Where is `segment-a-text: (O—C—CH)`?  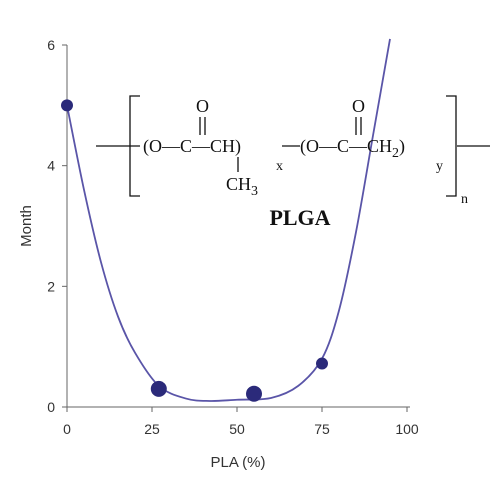 segment-a-text: (O—C—CH) is located at coordinates (192, 146).